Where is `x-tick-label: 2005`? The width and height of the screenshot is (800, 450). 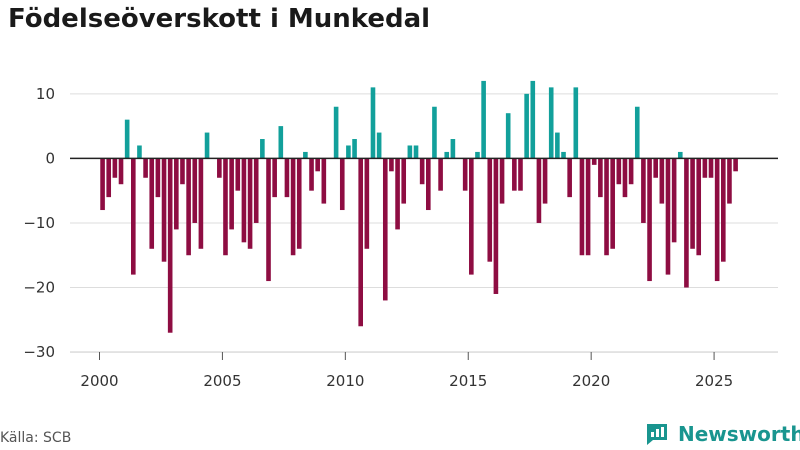
x-tick-label: 2005 is located at coordinates (222, 381).